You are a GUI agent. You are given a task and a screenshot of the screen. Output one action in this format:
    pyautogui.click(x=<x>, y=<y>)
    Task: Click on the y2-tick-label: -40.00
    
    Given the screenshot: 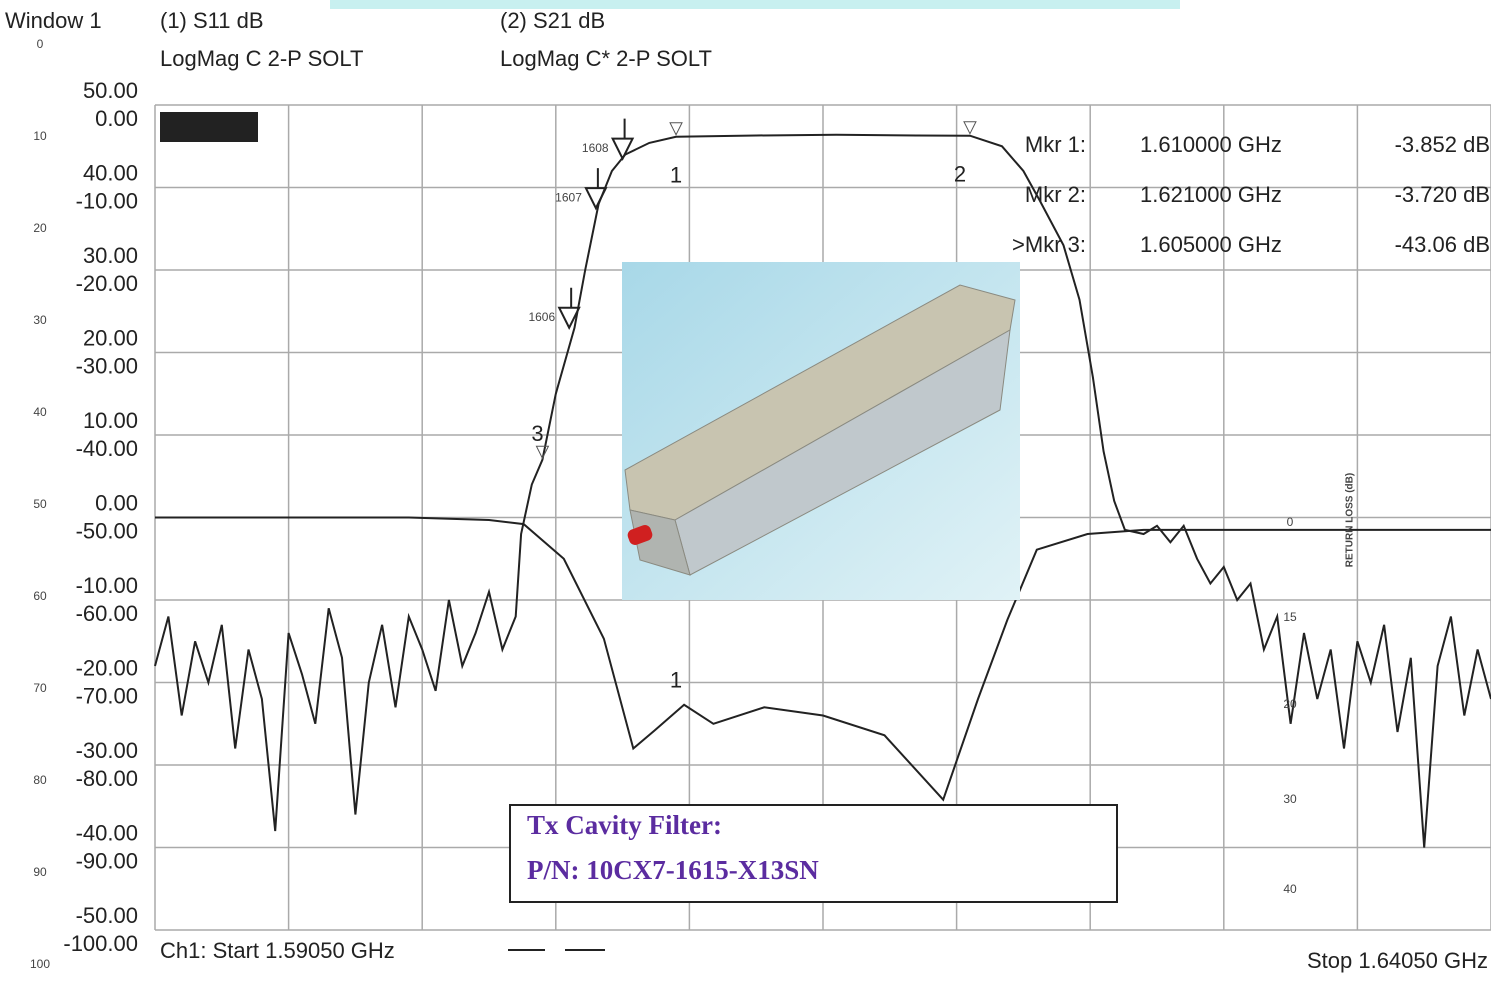 What is the action you would take?
    pyautogui.click(x=107, y=832)
    